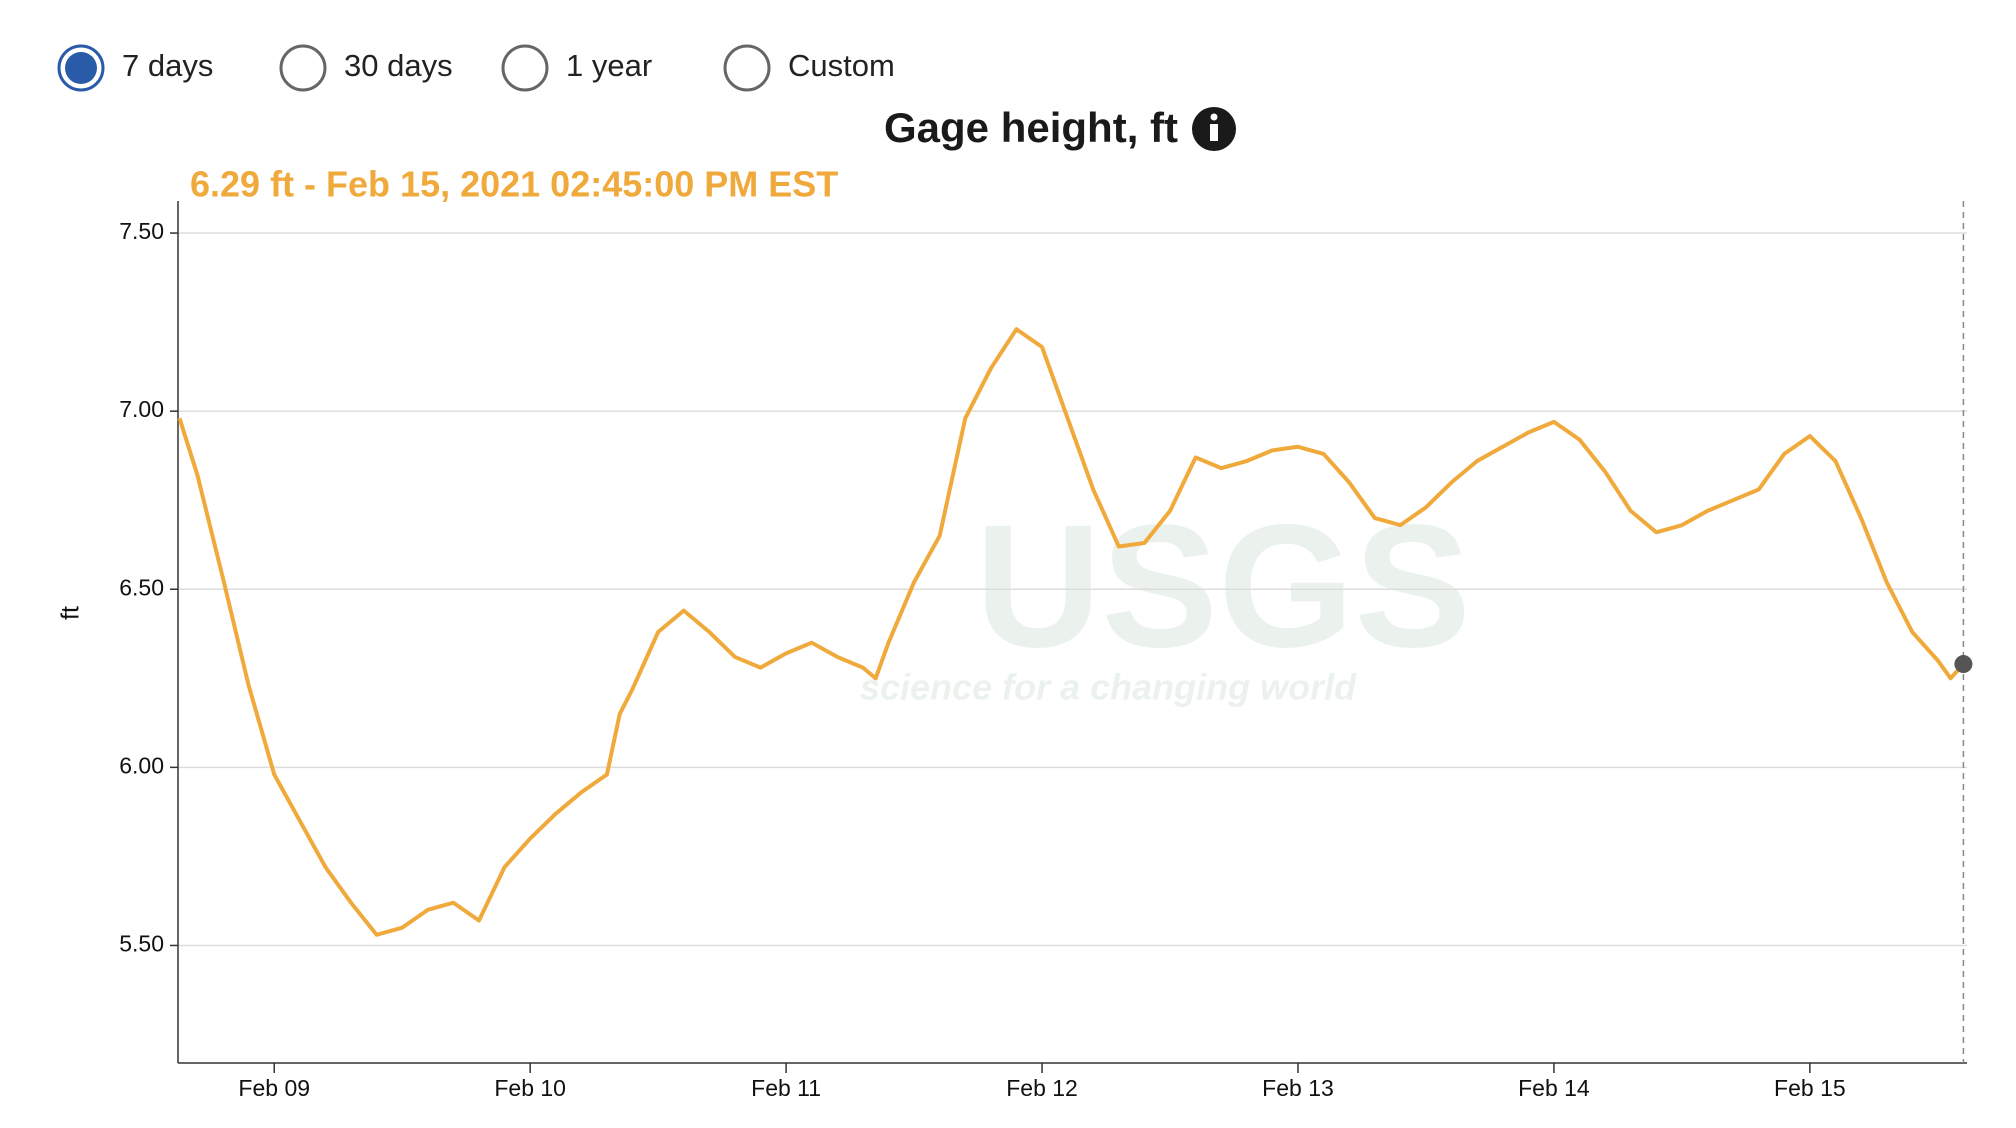 The height and width of the screenshot is (1128, 2016). Describe the element at coordinates (609, 65) in the screenshot. I see `radio-label: 1 year` at that location.